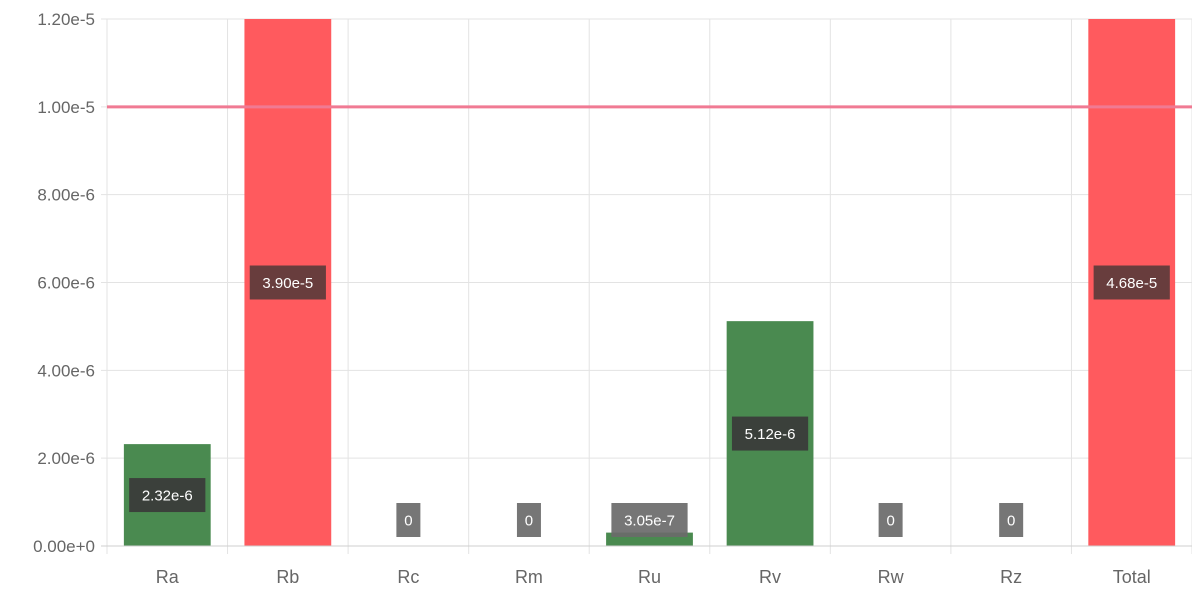 The width and height of the screenshot is (1192, 597). I want to click on x-tick-label: Ru, so click(649, 577).